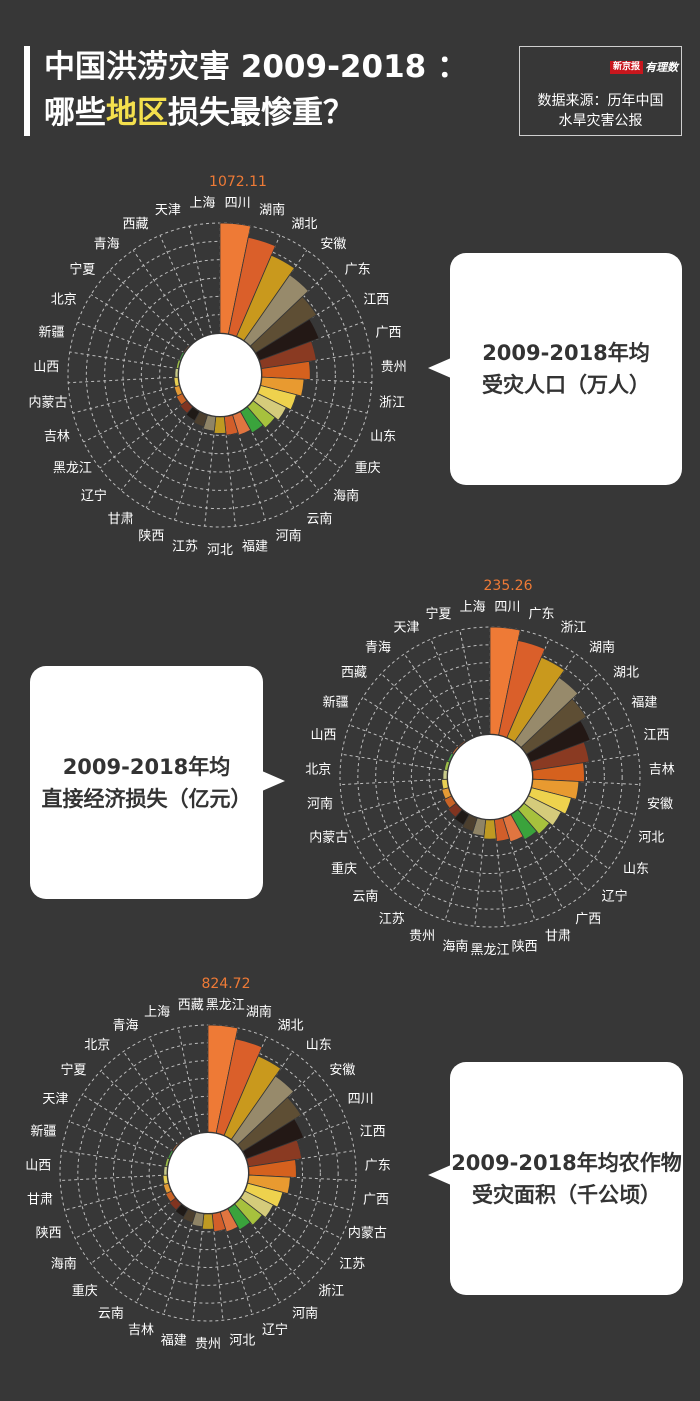 Image resolution: width=700 pixels, height=1401 pixels. I want to click on max-value-label: 235.26, so click(508, 586).